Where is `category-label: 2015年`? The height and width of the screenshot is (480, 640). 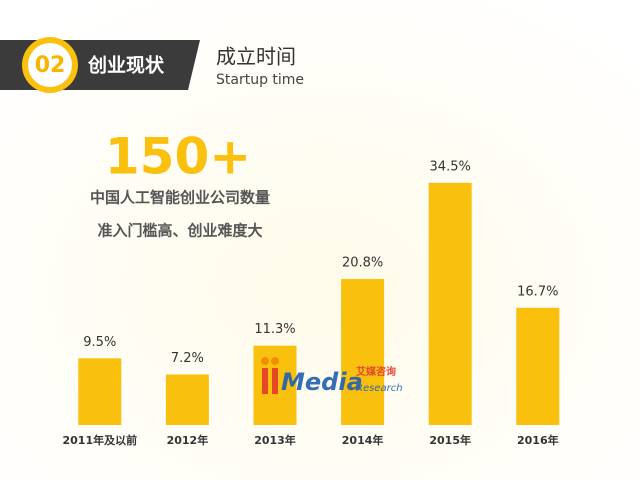
category-label: 2015年 is located at coordinates (450, 440).